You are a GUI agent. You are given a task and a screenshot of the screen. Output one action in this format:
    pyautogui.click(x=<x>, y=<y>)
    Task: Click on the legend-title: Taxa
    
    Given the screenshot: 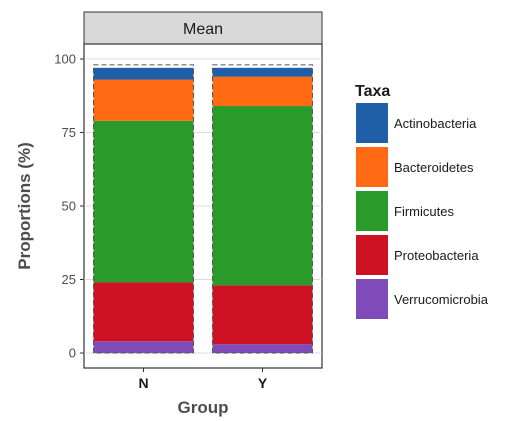 What is the action you would take?
    pyautogui.click(x=372, y=91)
    